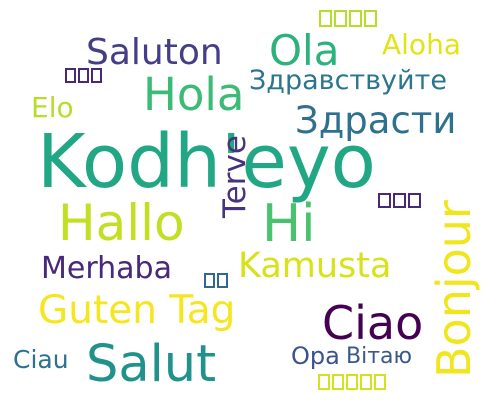 The image size is (501, 405). I want to click on glyph-box-group-right, so click(399, 200).